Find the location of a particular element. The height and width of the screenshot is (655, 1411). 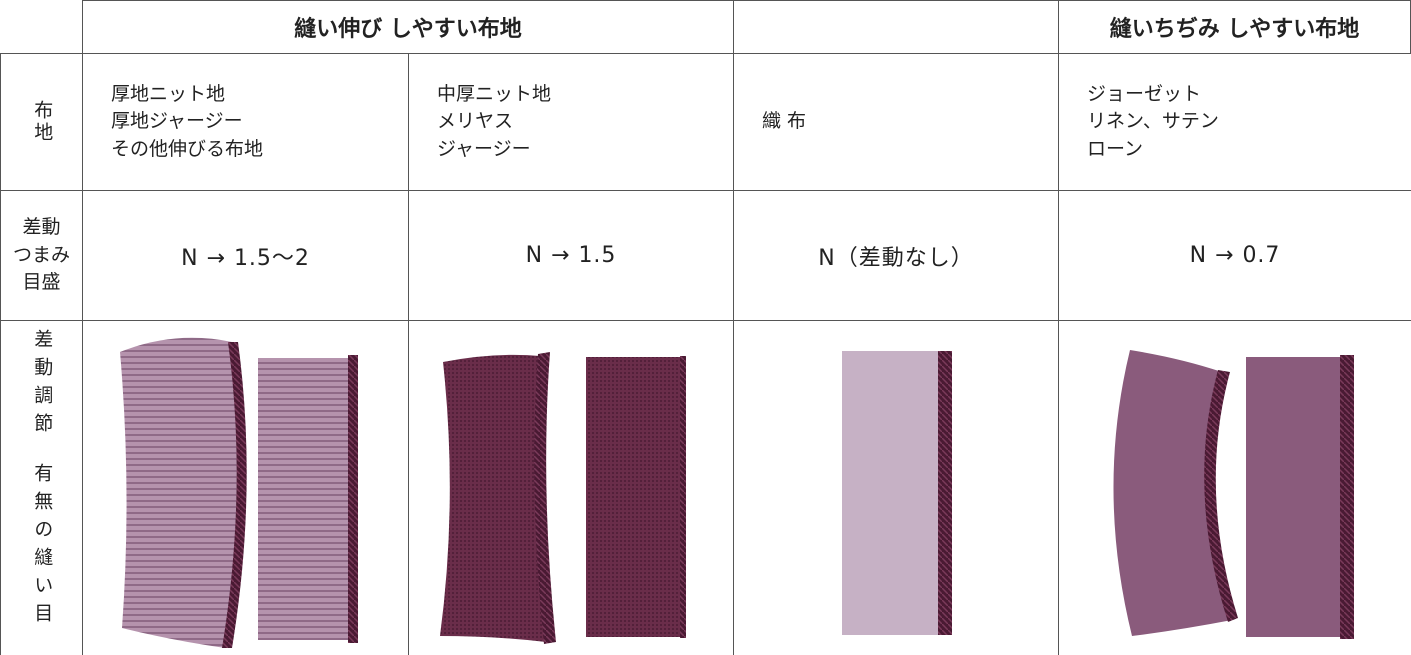

fabric-name: メリヤス is located at coordinates (475, 121).